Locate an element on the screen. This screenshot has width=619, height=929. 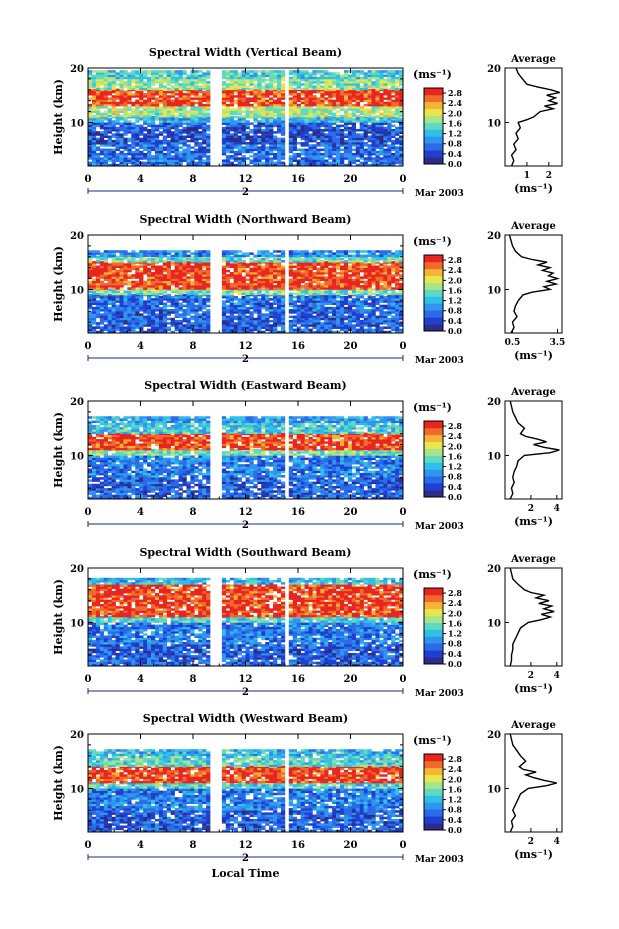
day-label: 2 is located at coordinates (245, 192).